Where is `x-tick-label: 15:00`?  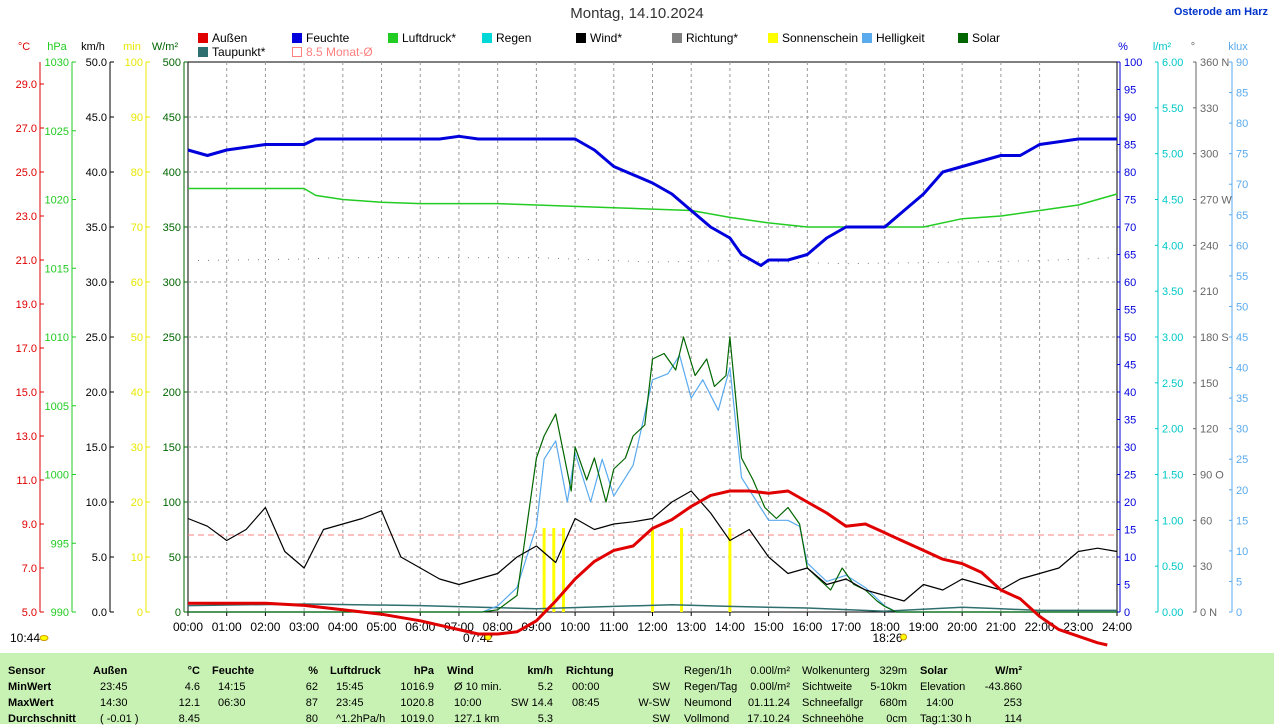 x-tick-label: 15:00 is located at coordinates (769, 627).